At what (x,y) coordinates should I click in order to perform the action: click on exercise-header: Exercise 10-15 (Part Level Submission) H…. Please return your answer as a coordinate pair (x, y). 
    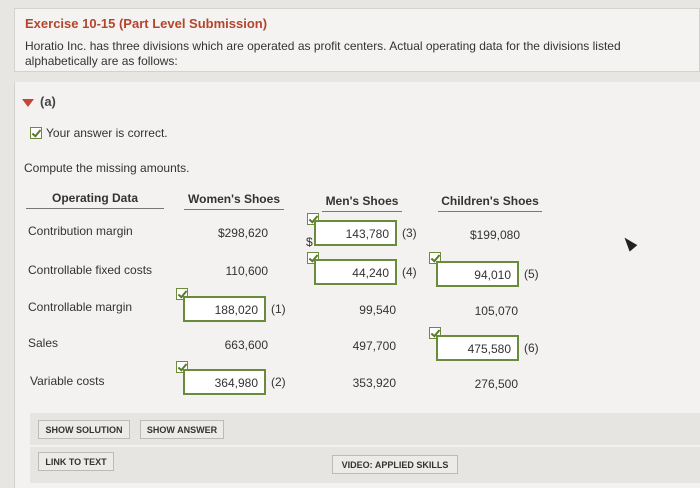
    Looking at the image, I should click on (357, 40).